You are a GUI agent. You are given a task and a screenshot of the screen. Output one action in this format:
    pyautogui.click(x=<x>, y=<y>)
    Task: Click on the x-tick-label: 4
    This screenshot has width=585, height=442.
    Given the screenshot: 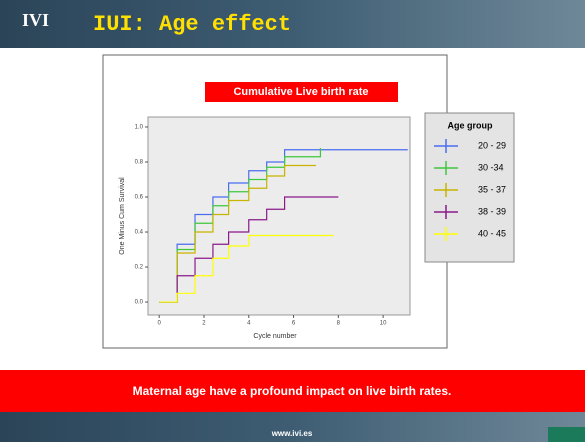 What is the action you would take?
    pyautogui.click(x=249, y=324)
    